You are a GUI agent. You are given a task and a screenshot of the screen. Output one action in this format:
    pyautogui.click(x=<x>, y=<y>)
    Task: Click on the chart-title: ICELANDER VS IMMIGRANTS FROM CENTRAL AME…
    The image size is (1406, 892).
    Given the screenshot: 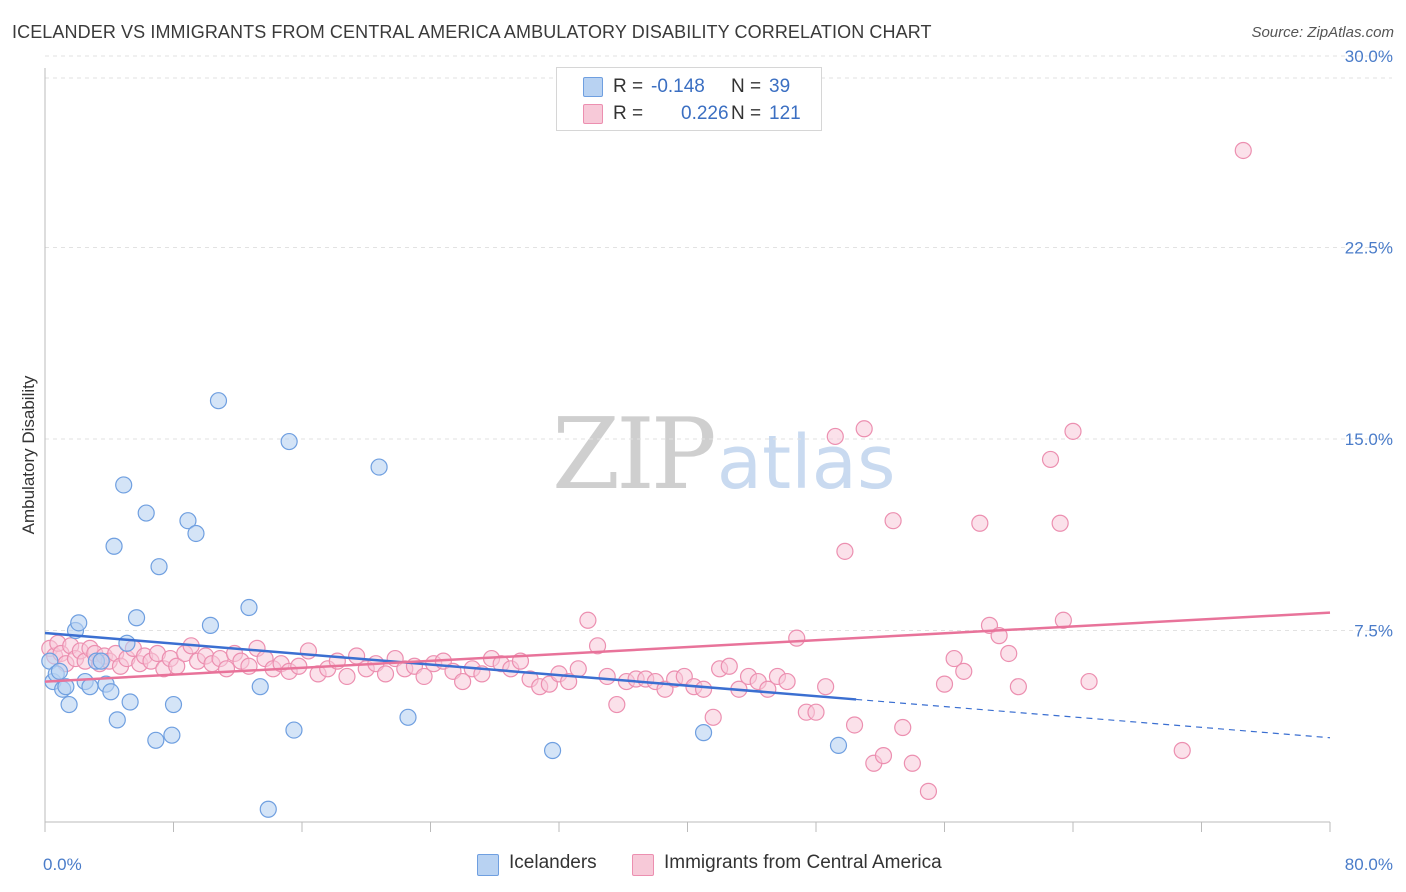 What is the action you would take?
    pyautogui.click(x=472, y=32)
    